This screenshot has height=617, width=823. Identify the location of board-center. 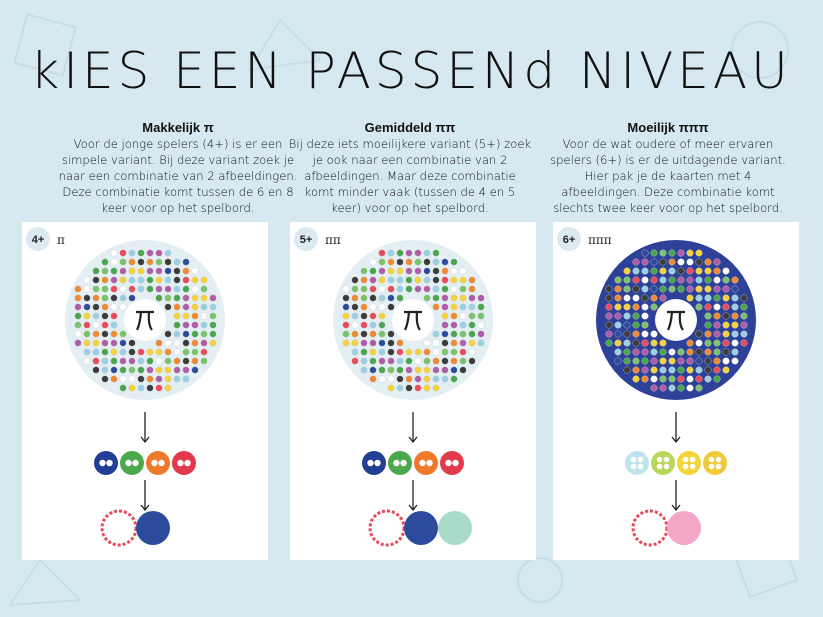
(676, 320).